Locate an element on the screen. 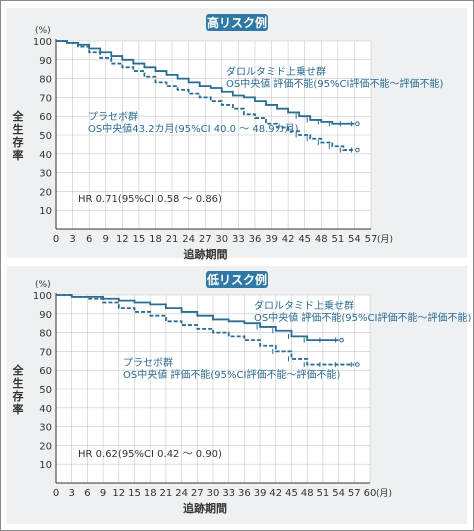 This screenshot has height=531, width=474. x-tick-label-high-risk: 9 is located at coordinates (106, 239).